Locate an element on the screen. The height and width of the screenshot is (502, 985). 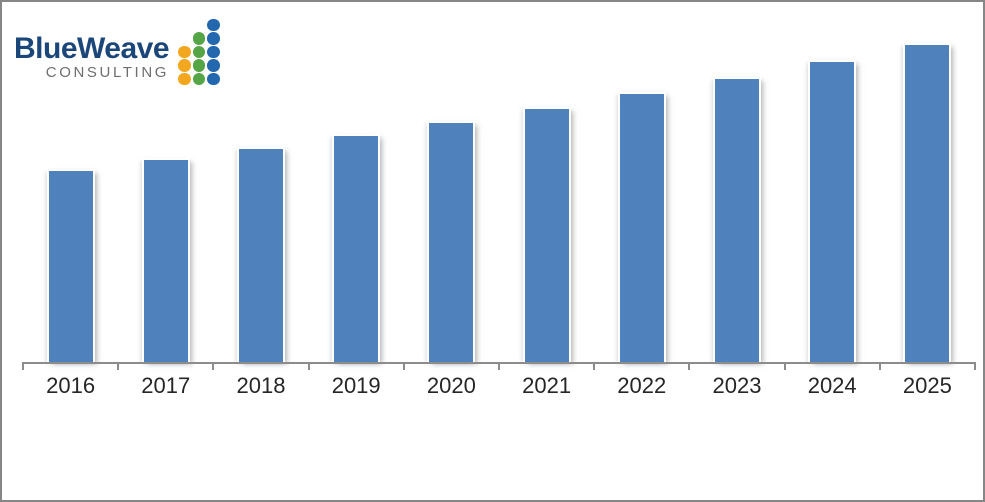
blueweave-logo: BlueWeave CONSULTING is located at coordinates (117, 52).